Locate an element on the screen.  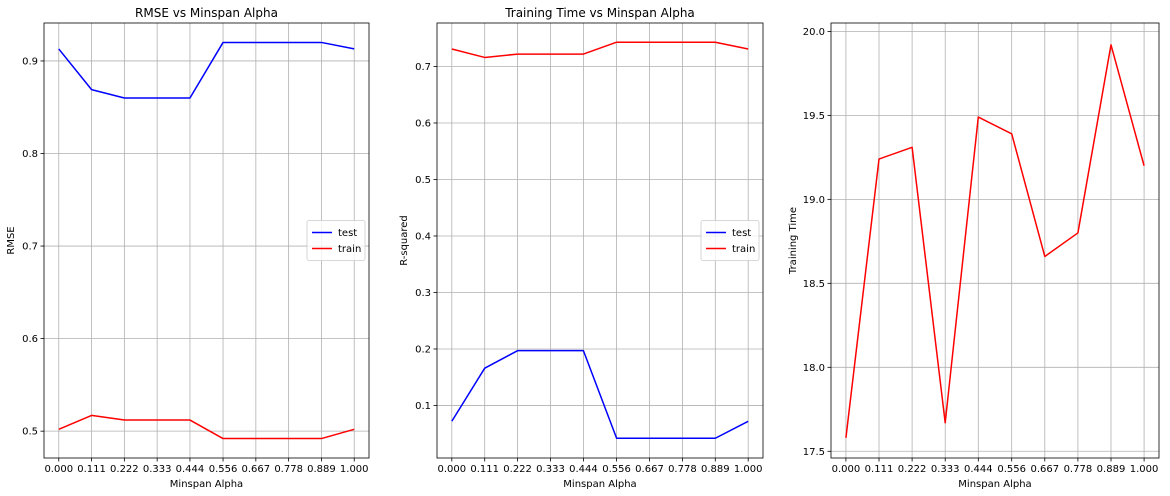
y-axis-label: Training Time is located at coordinates (793, 241).